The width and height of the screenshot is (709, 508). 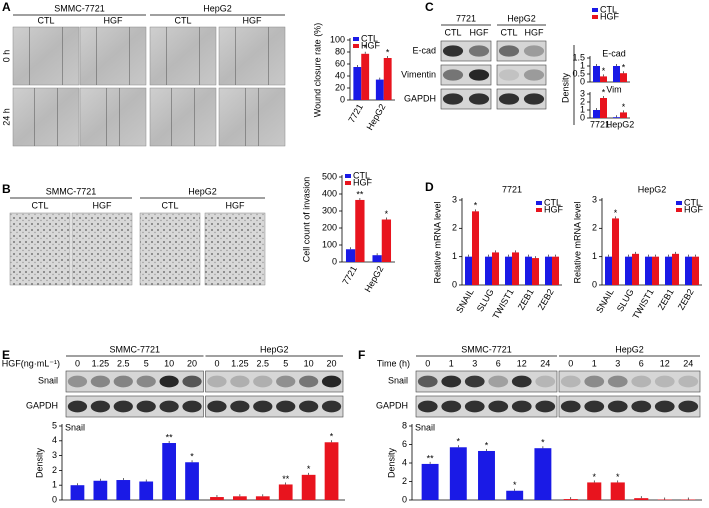 What do you see at coordinates (625, 300) in the screenshot?
I see `x-tick-label: SLUG` at bounding box center [625, 300].